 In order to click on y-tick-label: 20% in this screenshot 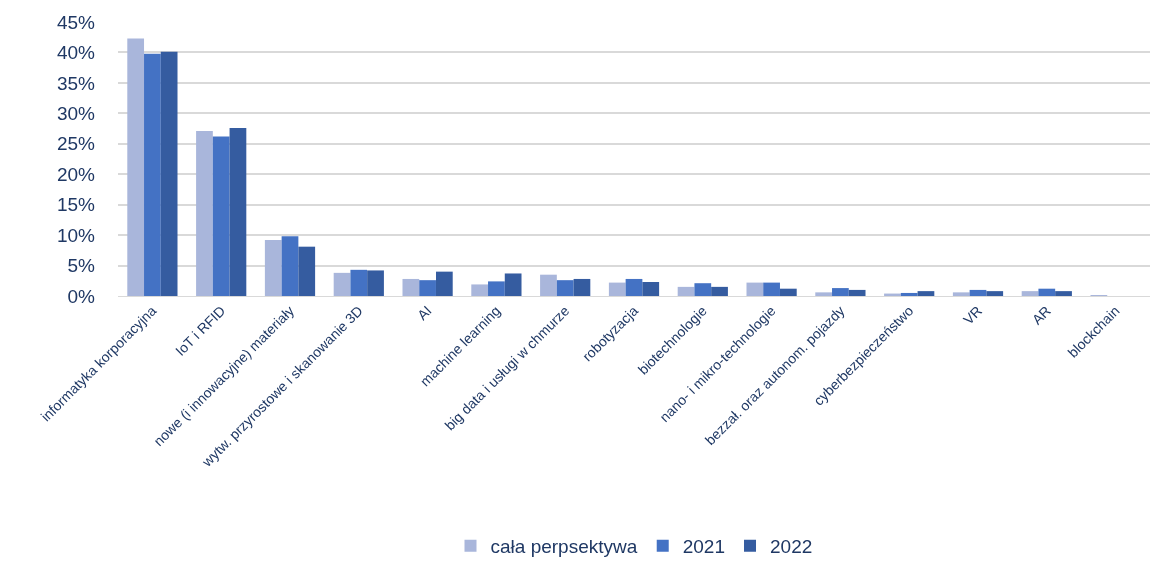, I will do `click(76, 174)`.